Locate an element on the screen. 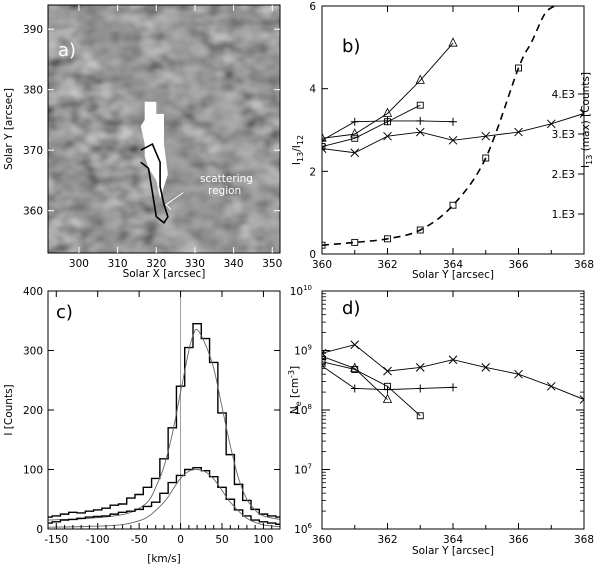 The height and width of the screenshot is (566, 600). panel-d-x-tick-label: 364 is located at coordinates (453, 540).